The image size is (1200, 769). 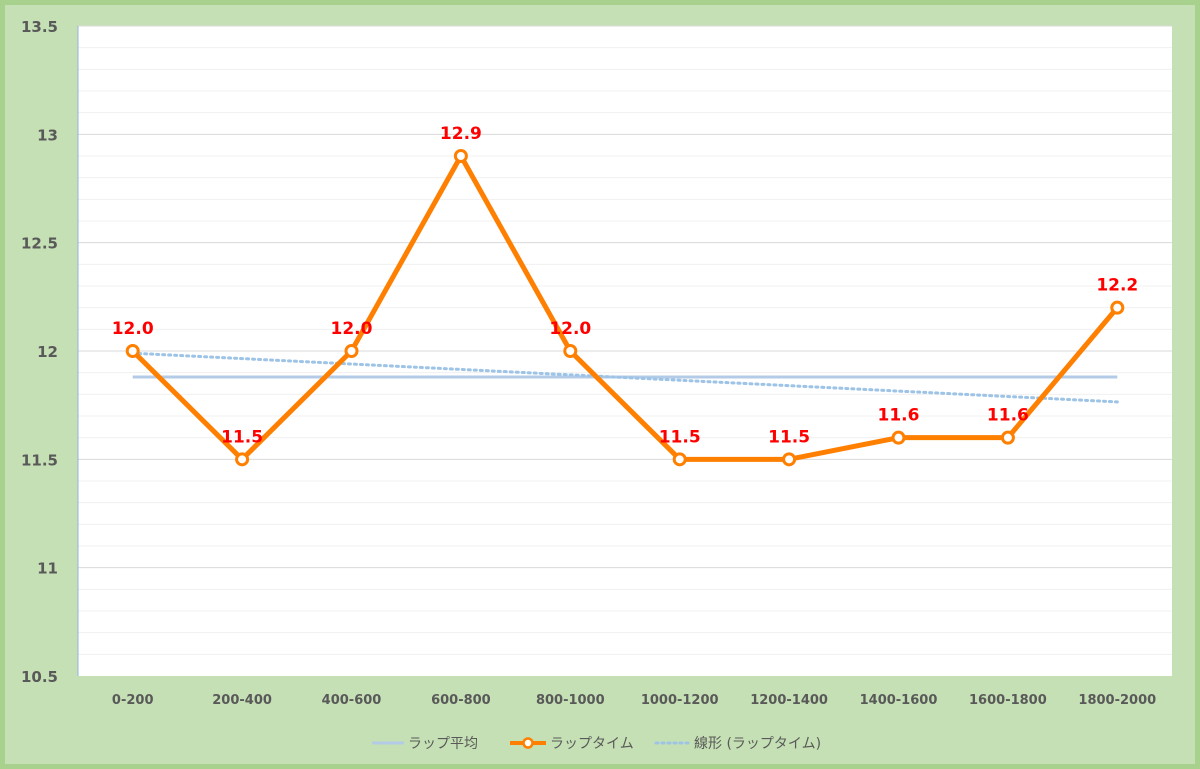 What do you see at coordinates (352, 700) in the screenshot?
I see `x-tick-label: 400-600` at bounding box center [352, 700].